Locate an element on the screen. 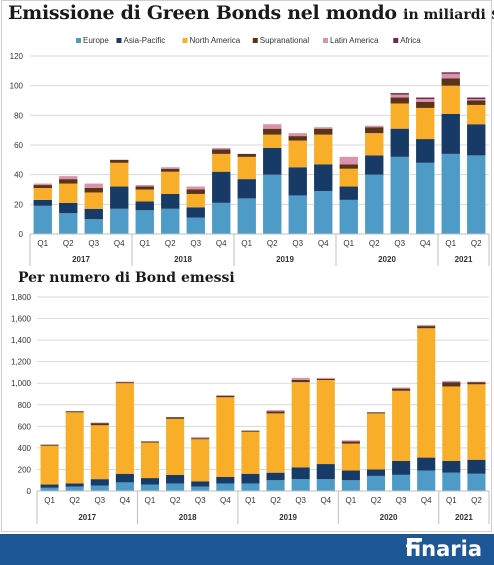  finaria-logo-icon is located at coordinates (414, 547).